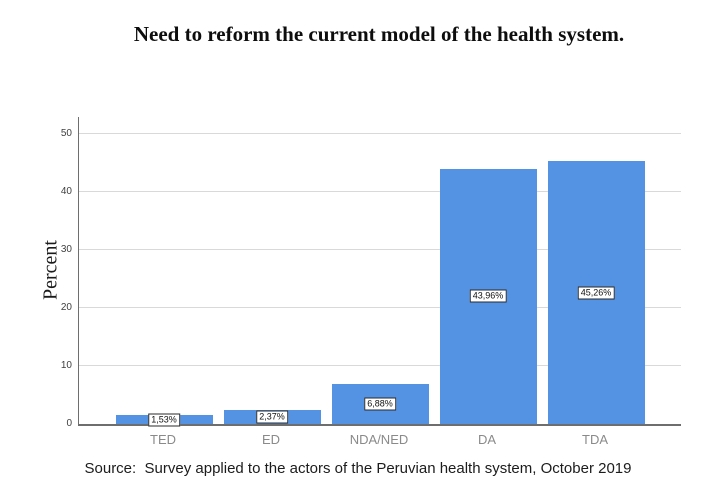 The height and width of the screenshot is (495, 716). I want to click on bar-value-label-ED: 2,37%, so click(272, 417).